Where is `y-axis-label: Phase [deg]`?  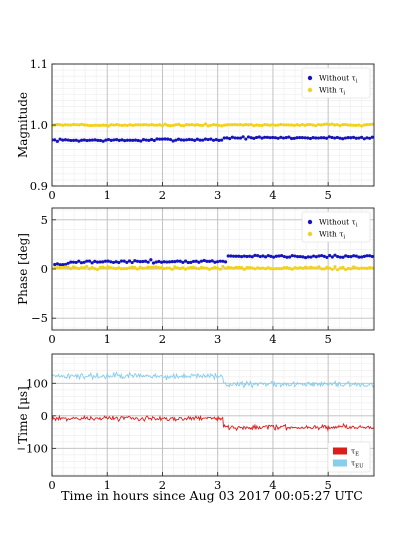 y-axis-label: Phase [deg] is located at coordinates (23, 269).